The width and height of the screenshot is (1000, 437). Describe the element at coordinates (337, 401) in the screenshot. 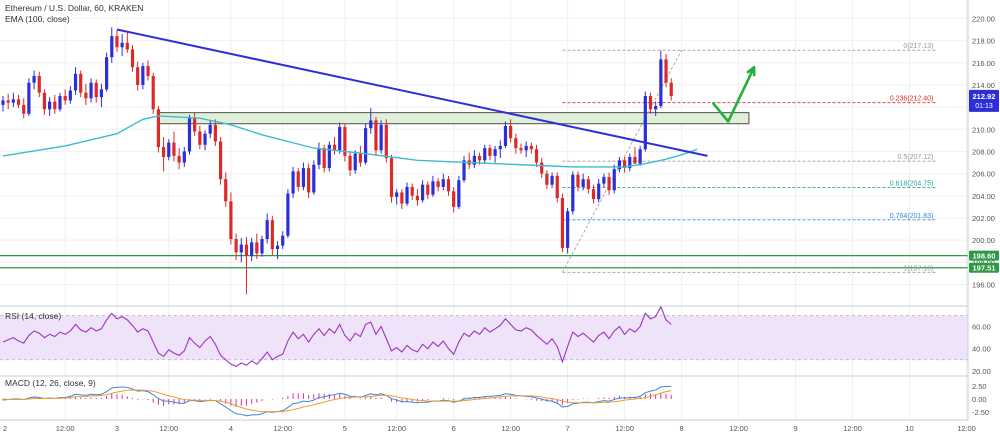

I see `signal-line` at that location.